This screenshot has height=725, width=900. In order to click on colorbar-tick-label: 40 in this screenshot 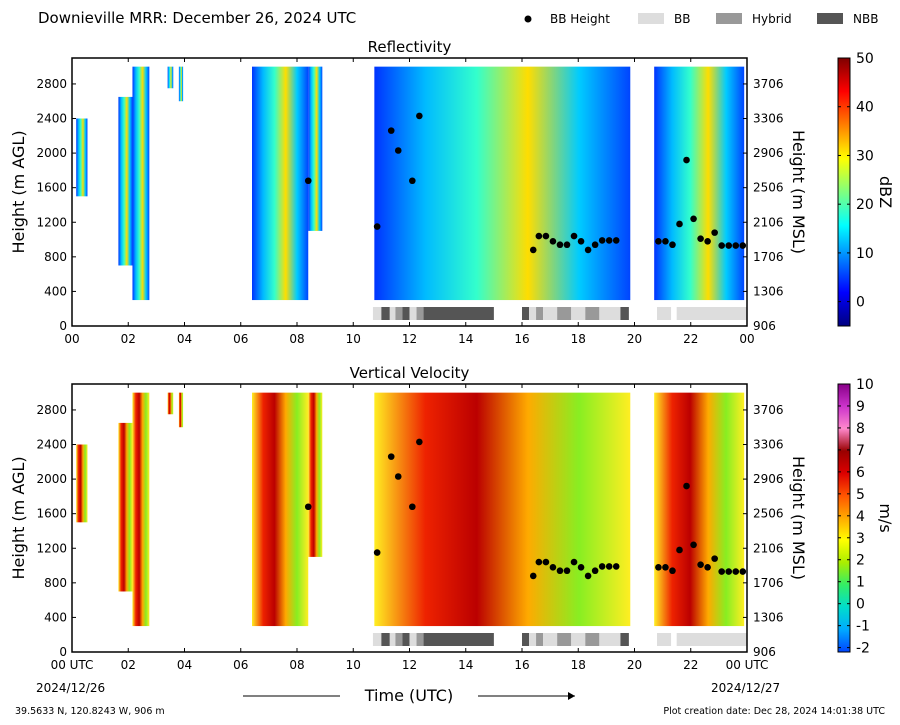, I will do `click(865, 108)`.